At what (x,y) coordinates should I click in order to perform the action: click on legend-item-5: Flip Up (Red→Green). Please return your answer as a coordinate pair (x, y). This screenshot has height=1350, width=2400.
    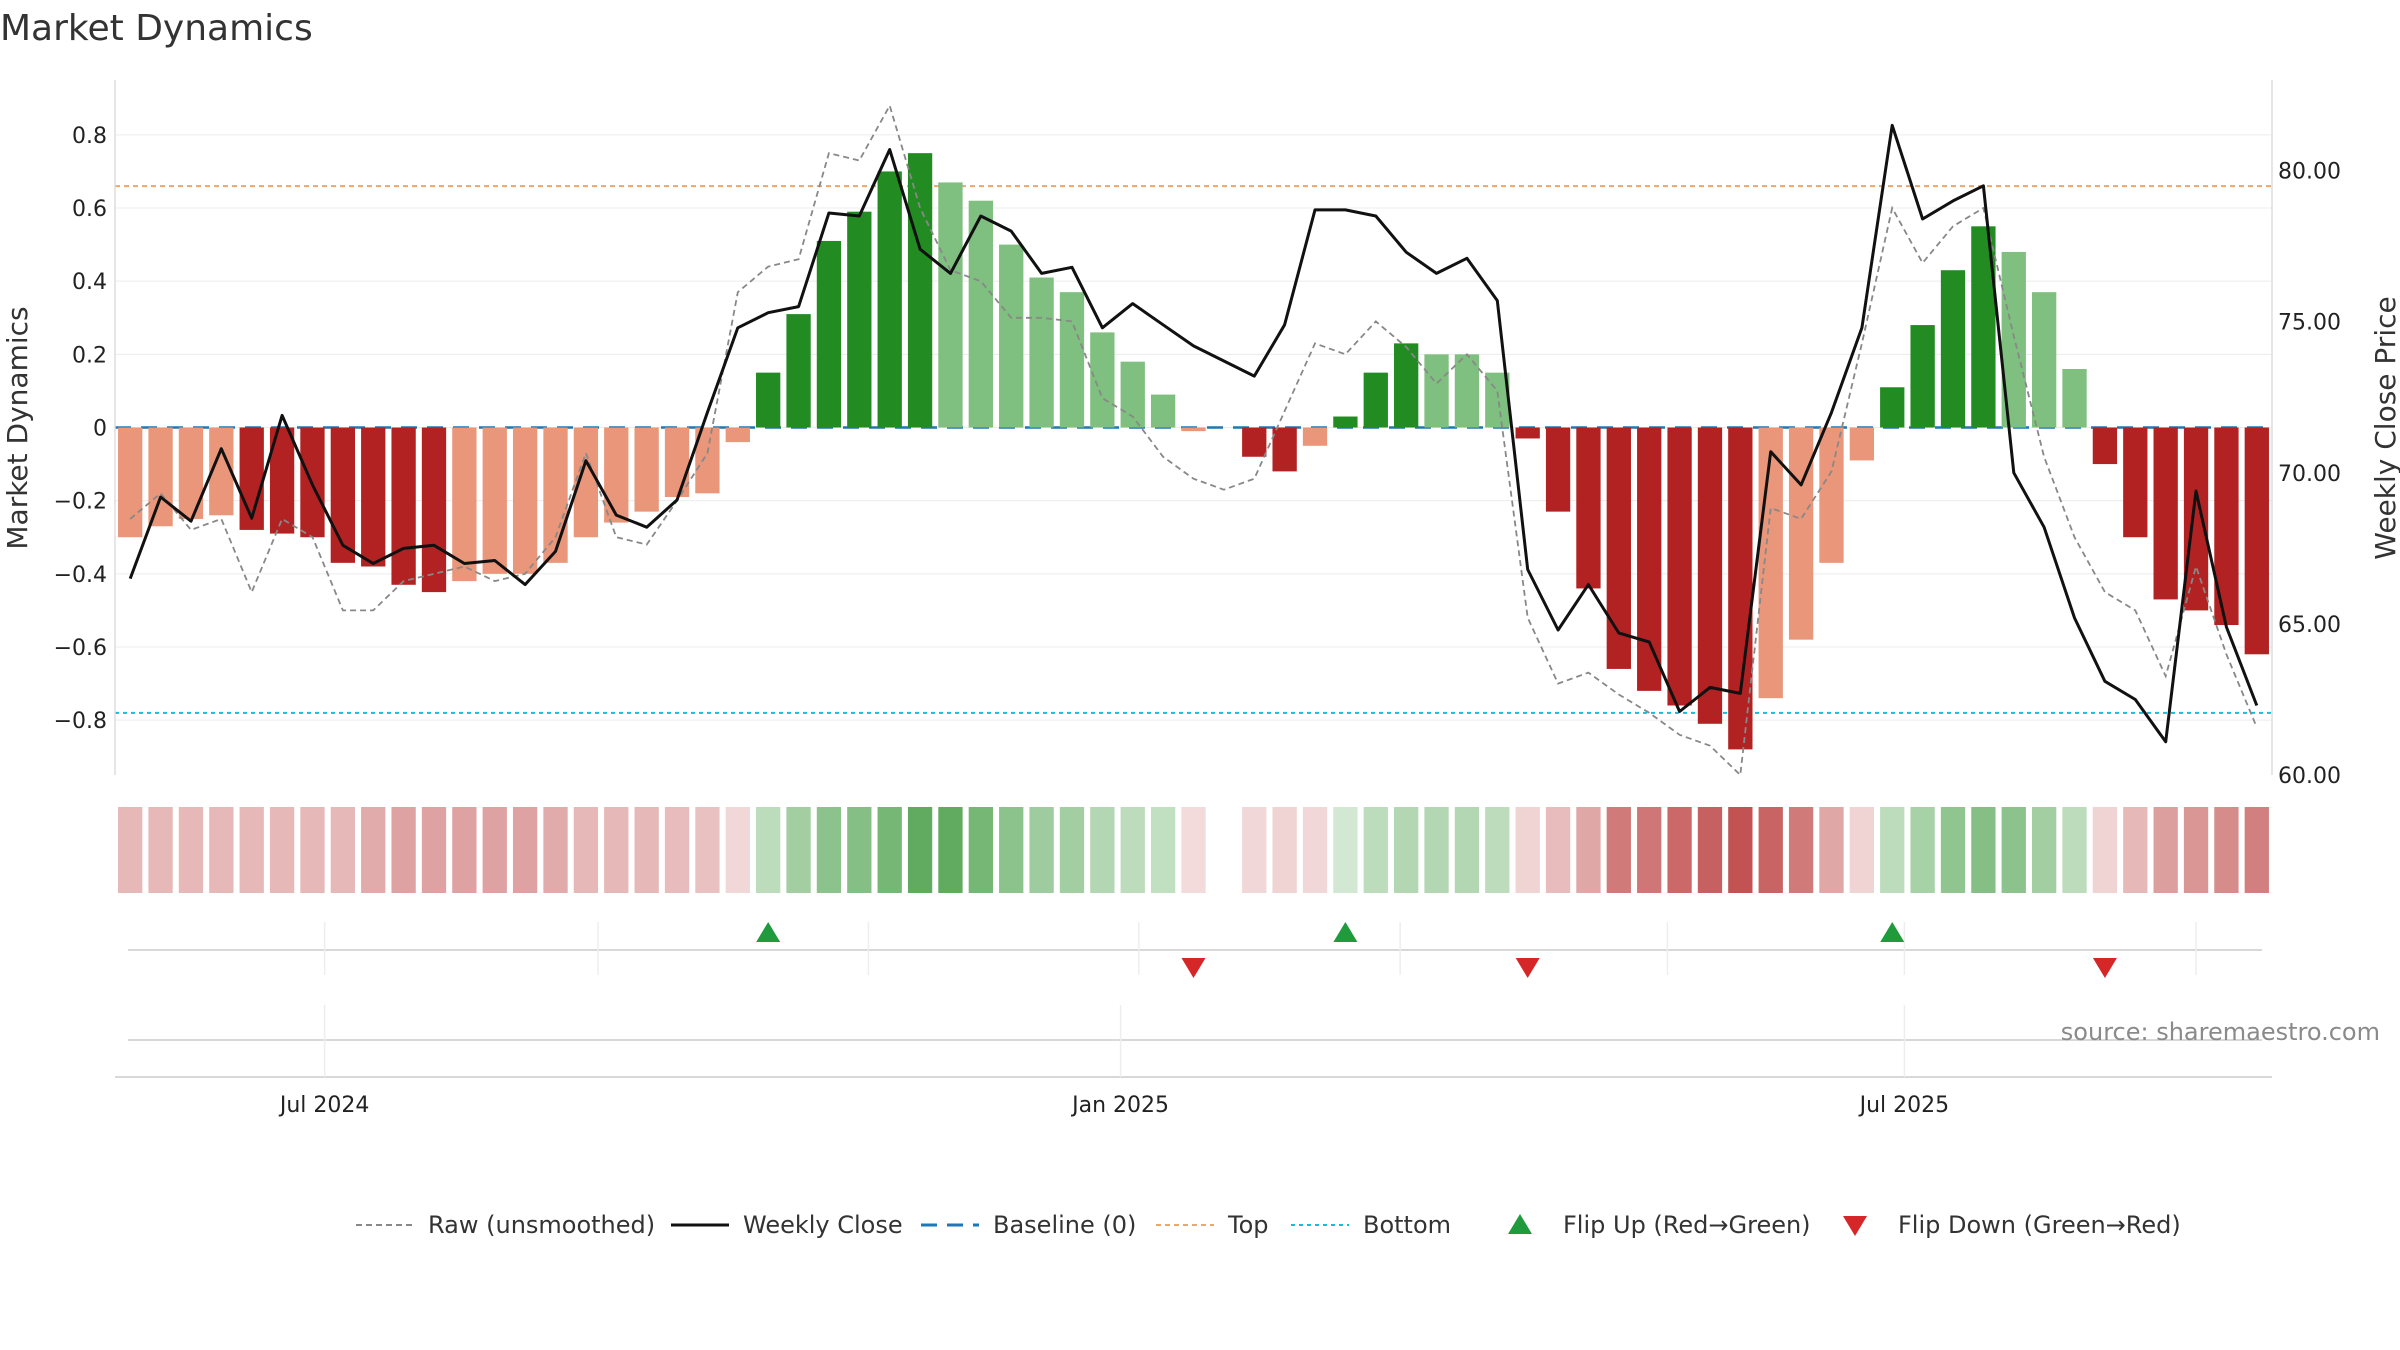
    Looking at the image, I should click on (1659, 1225).